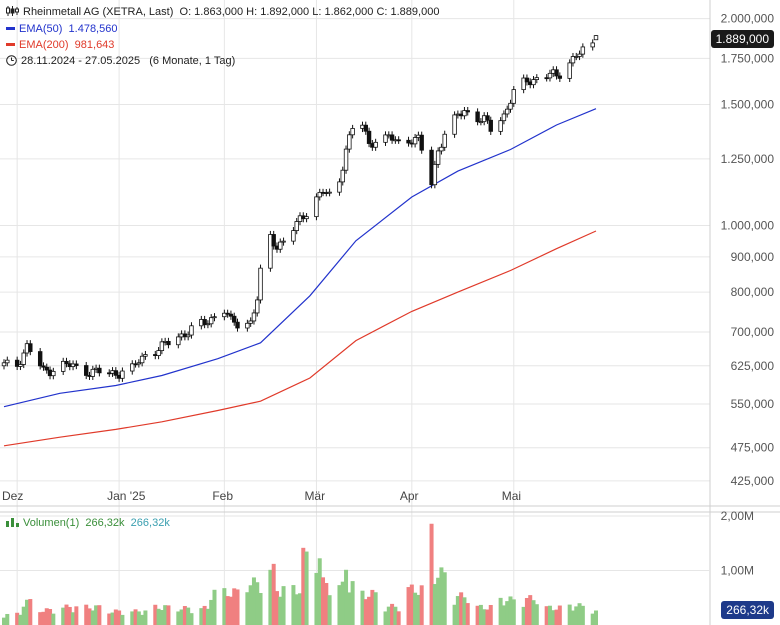  What do you see at coordinates (737, 571) in the screenshot?
I see `volume-tick-label: 1,00M` at bounding box center [737, 571].